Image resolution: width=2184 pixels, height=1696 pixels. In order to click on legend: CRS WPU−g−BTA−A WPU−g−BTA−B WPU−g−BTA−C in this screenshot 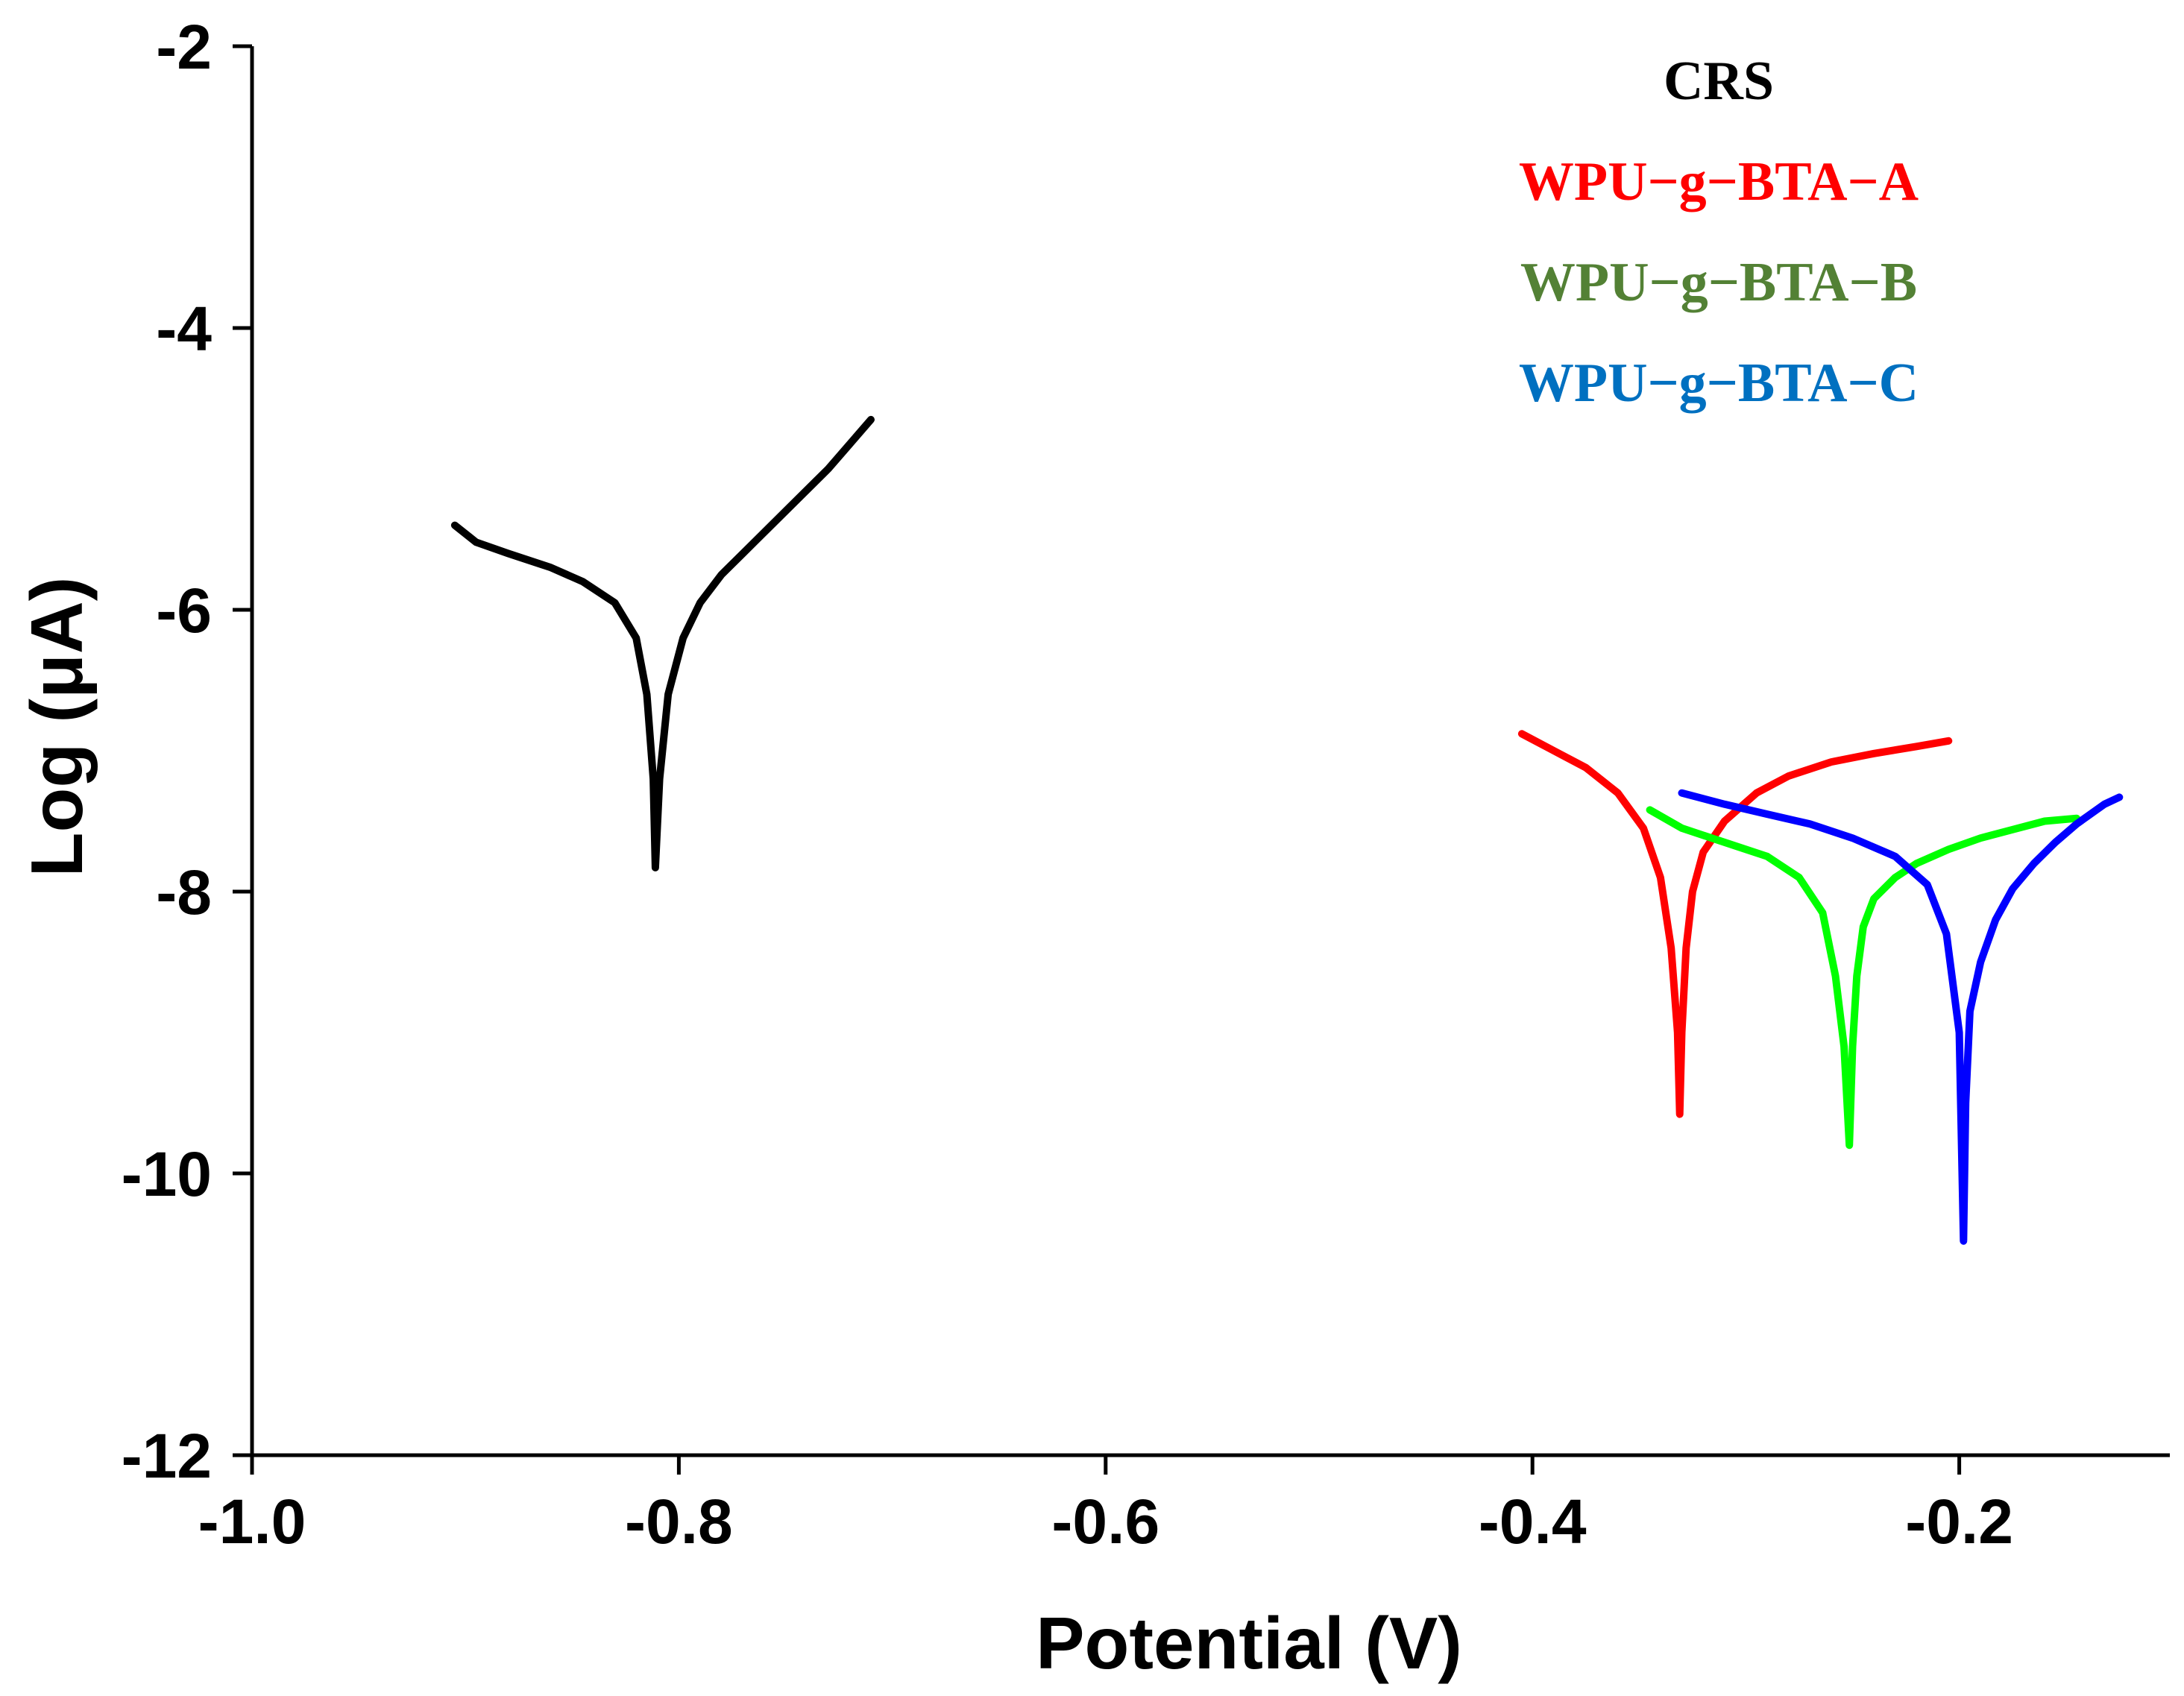, I will do `click(1719, 233)`.